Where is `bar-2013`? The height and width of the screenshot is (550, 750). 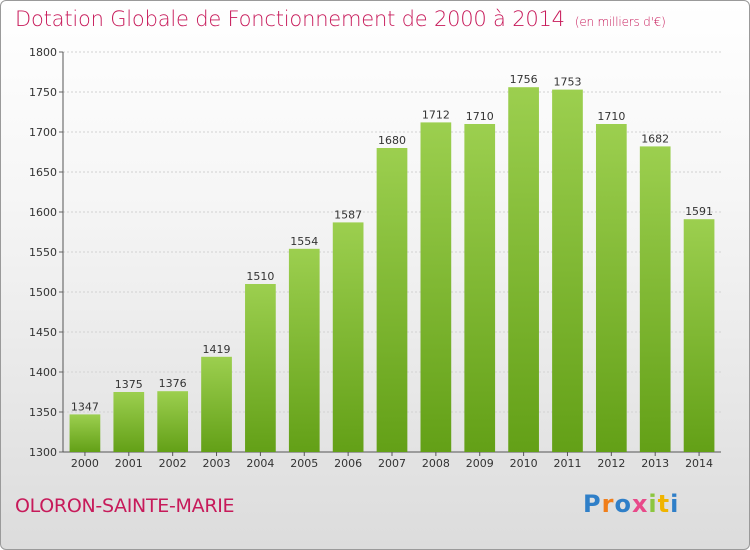 bar-2013 is located at coordinates (655, 299).